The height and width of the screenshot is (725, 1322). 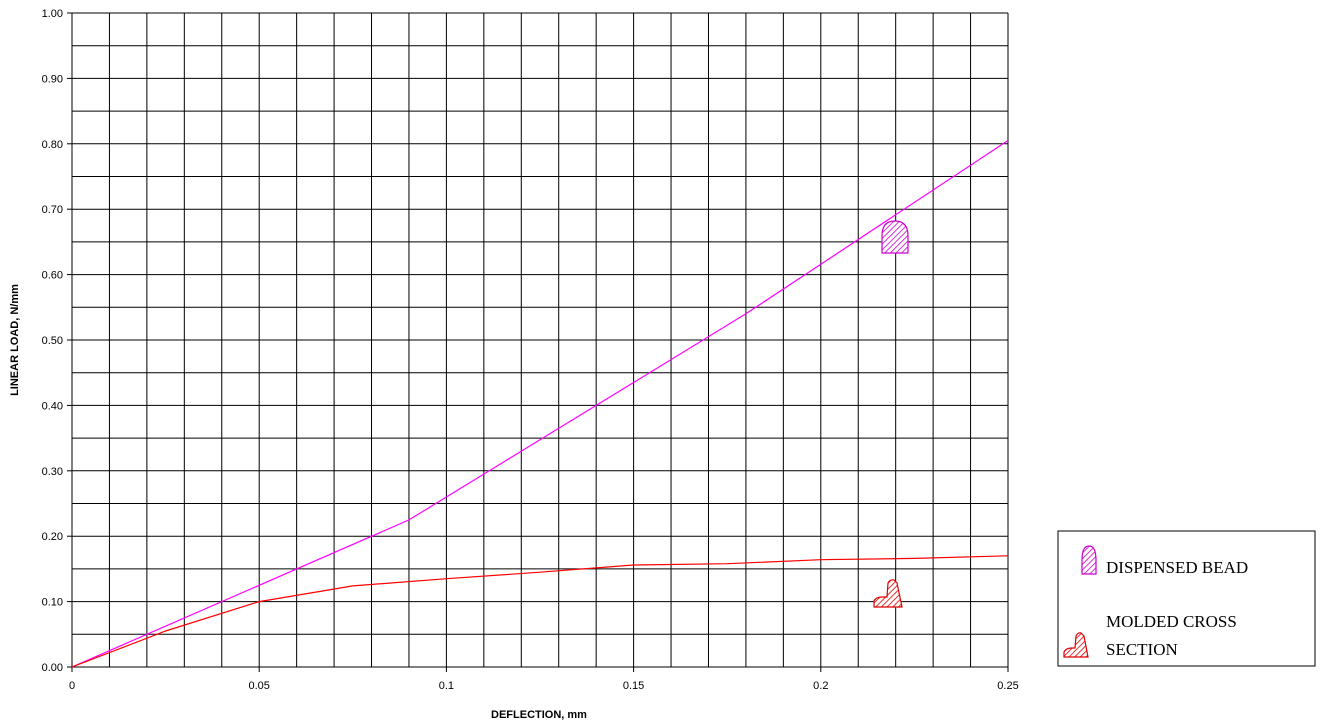 What do you see at coordinates (1177, 567) in the screenshot?
I see `legend-label-dispensed-bead: DISPENSED BEAD` at bounding box center [1177, 567].